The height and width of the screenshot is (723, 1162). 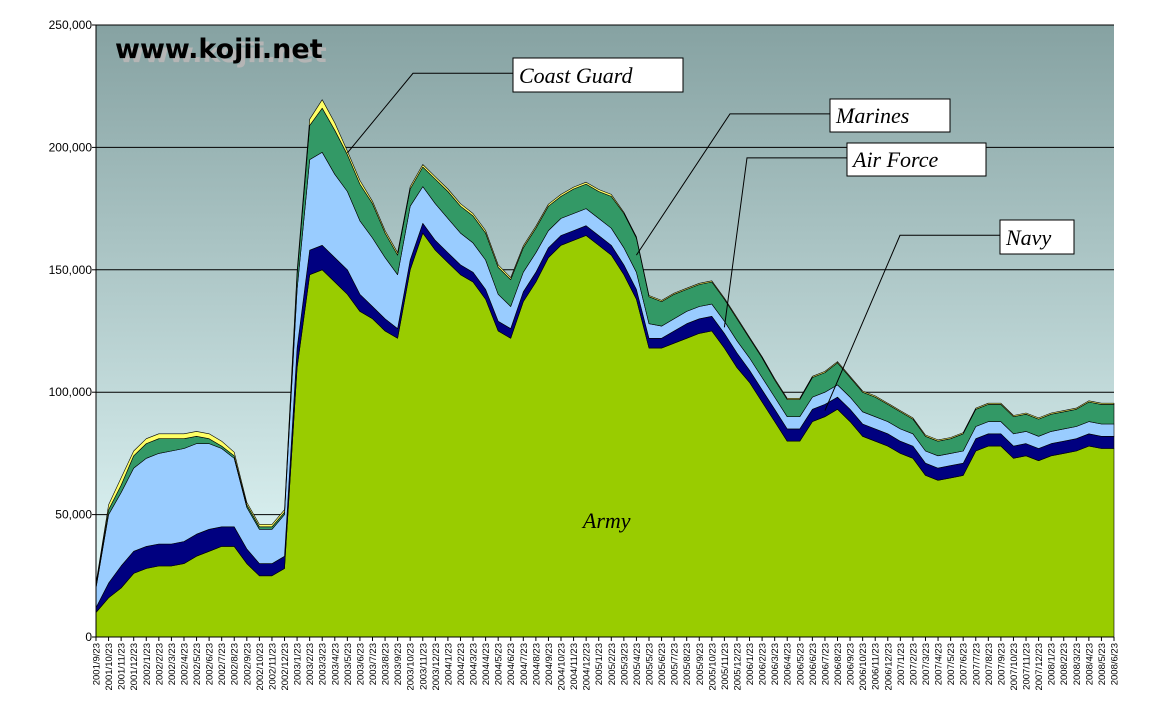 What do you see at coordinates (675, 664) in the screenshot?
I see `x-tick-label: 2005/7/23` at bounding box center [675, 664].